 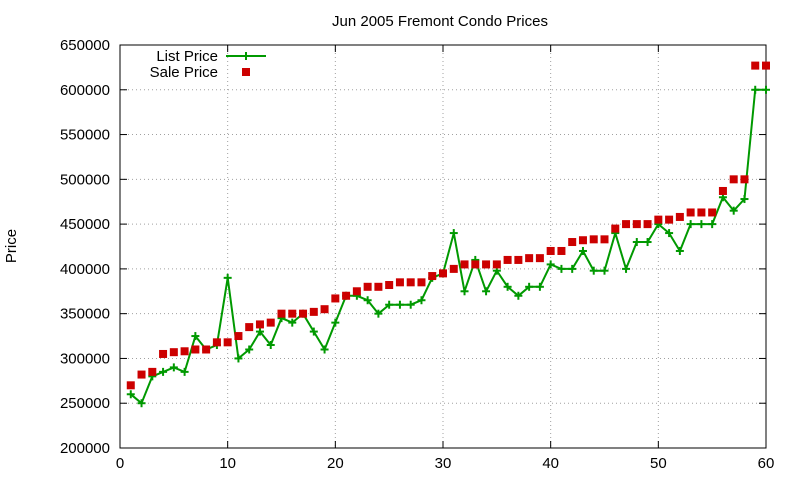 What do you see at coordinates (85, 448) in the screenshot?
I see `y-tick-label: 200000` at bounding box center [85, 448].